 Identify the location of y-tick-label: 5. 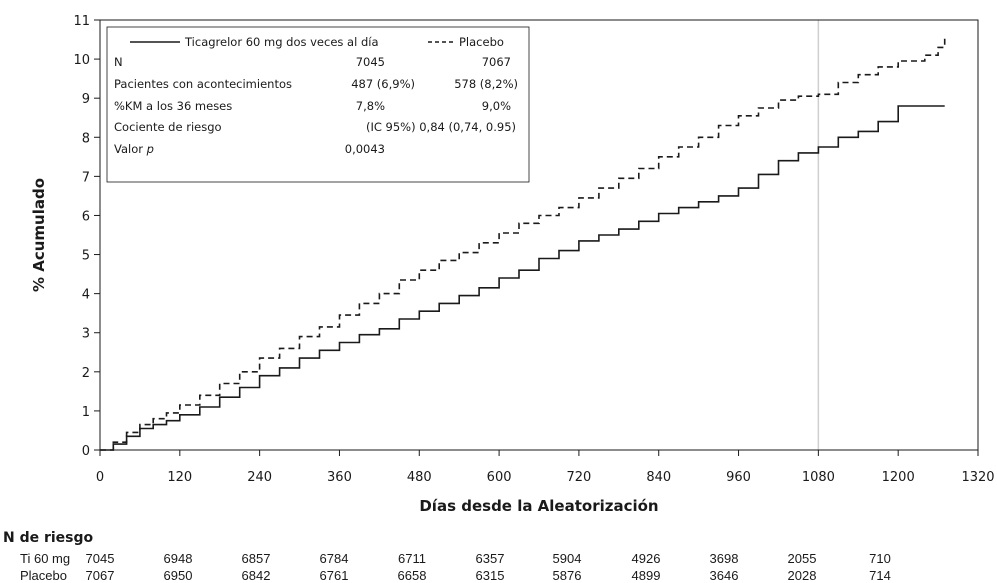
(86, 256).